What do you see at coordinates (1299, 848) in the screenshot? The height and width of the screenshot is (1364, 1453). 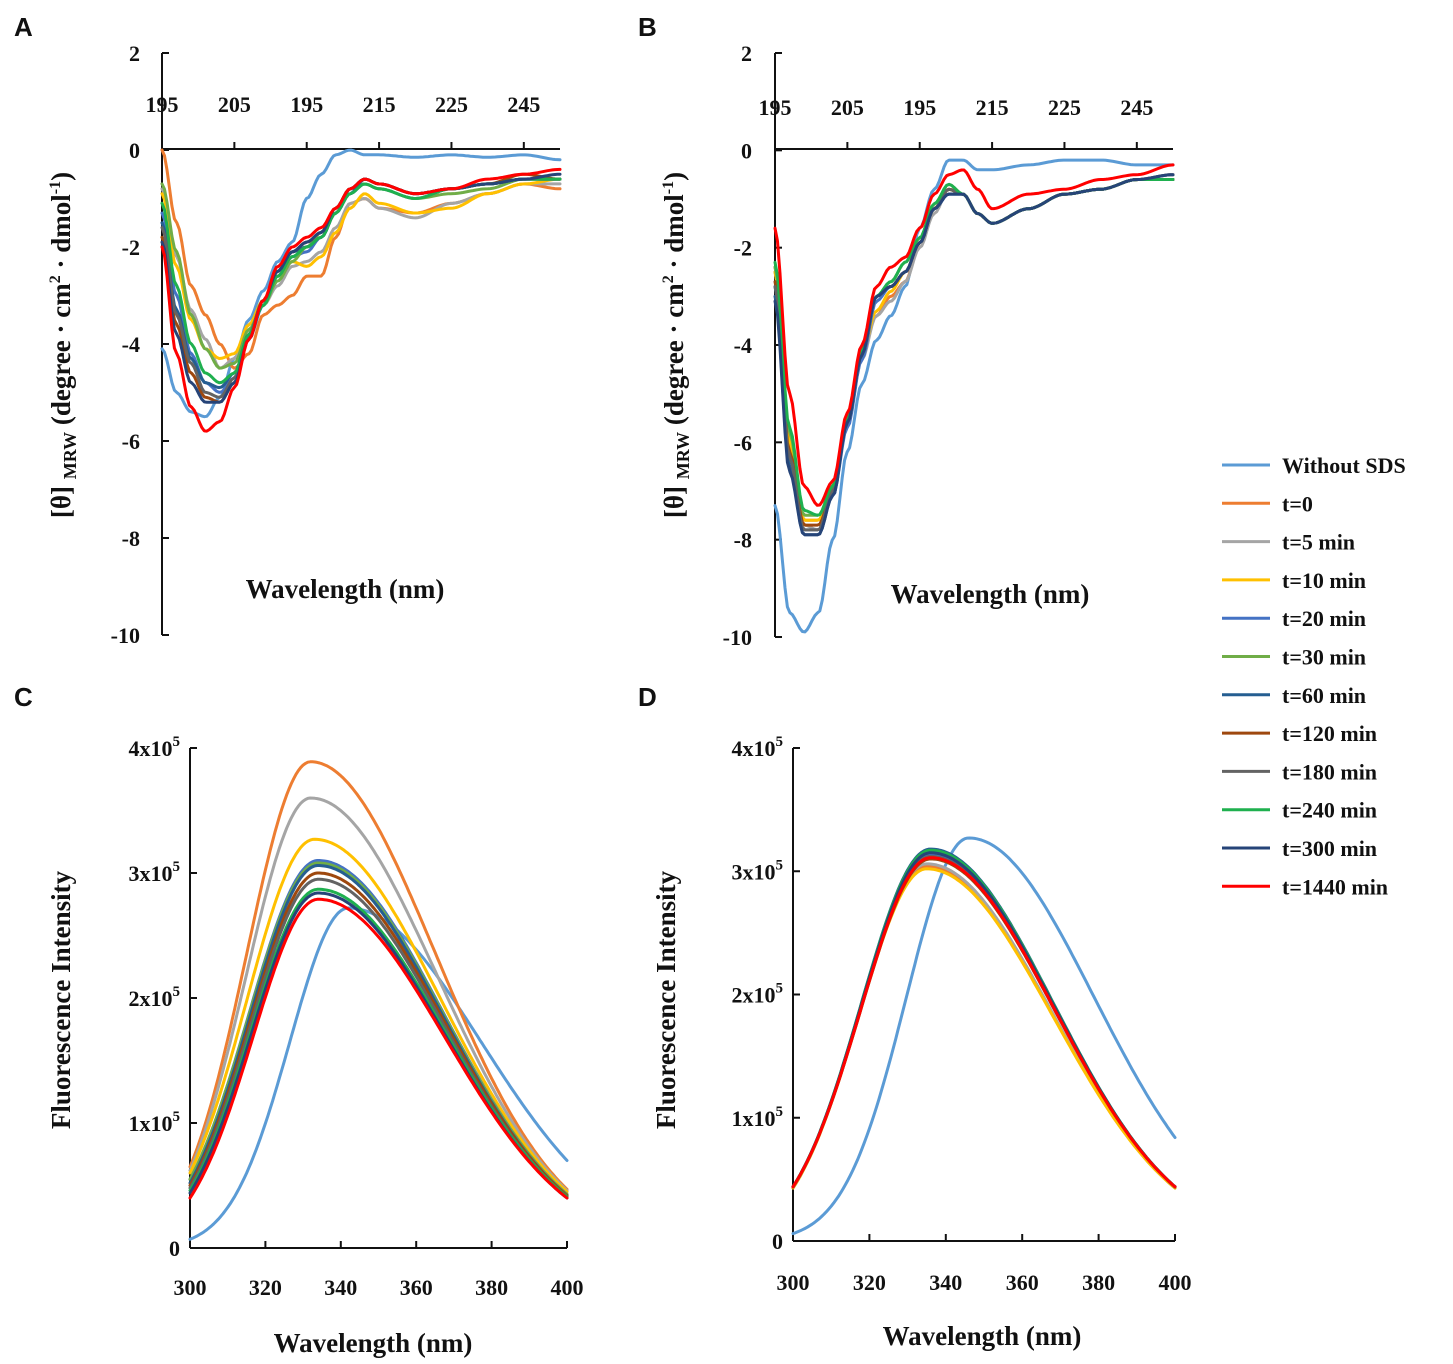 I see `legend-item: t=300 min` at bounding box center [1299, 848].